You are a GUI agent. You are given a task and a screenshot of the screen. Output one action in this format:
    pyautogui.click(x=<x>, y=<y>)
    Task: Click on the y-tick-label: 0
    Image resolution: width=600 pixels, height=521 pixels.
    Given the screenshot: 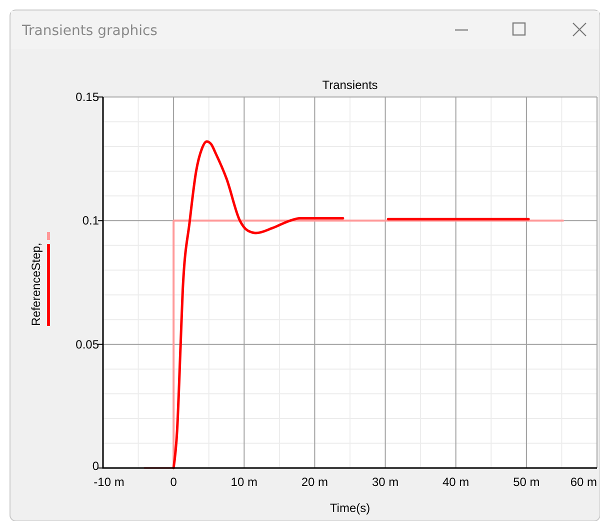 What is the action you would take?
    pyautogui.click(x=96, y=466)
    